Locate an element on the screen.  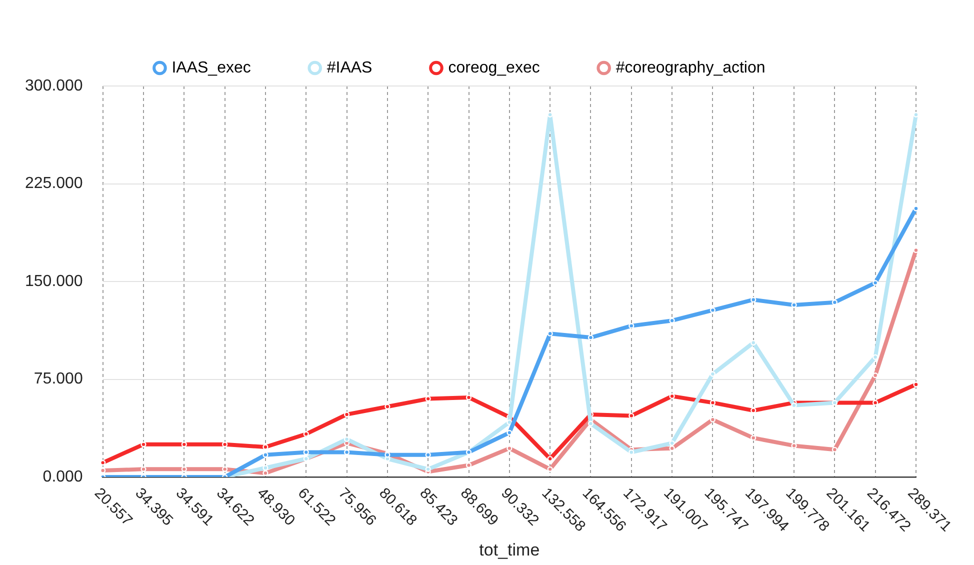
y-tick-label: 75.000 is located at coordinates (58, 379).